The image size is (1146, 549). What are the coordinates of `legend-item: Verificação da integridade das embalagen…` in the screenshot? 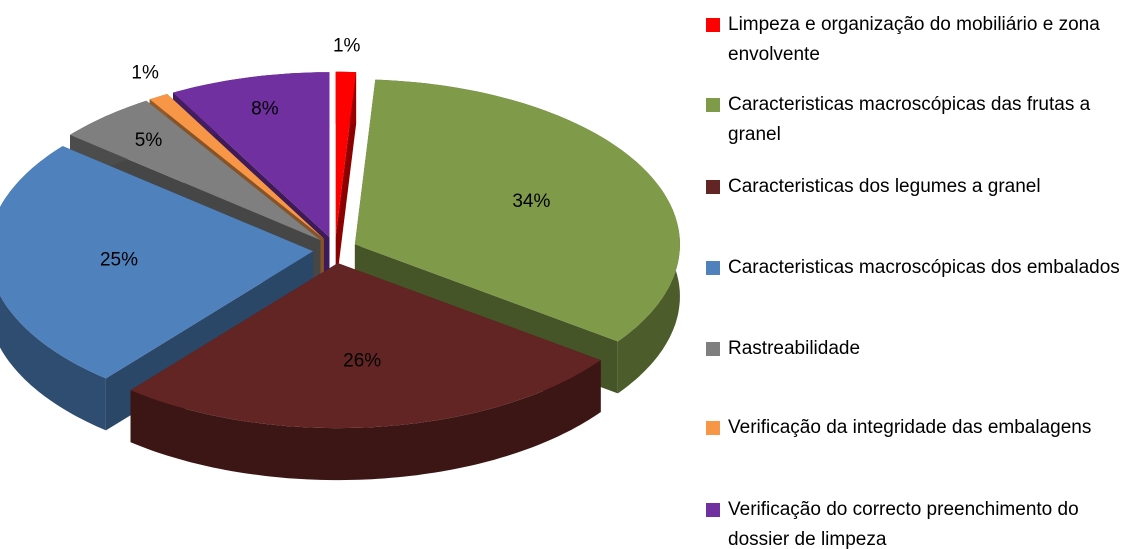 It's located at (921, 428).